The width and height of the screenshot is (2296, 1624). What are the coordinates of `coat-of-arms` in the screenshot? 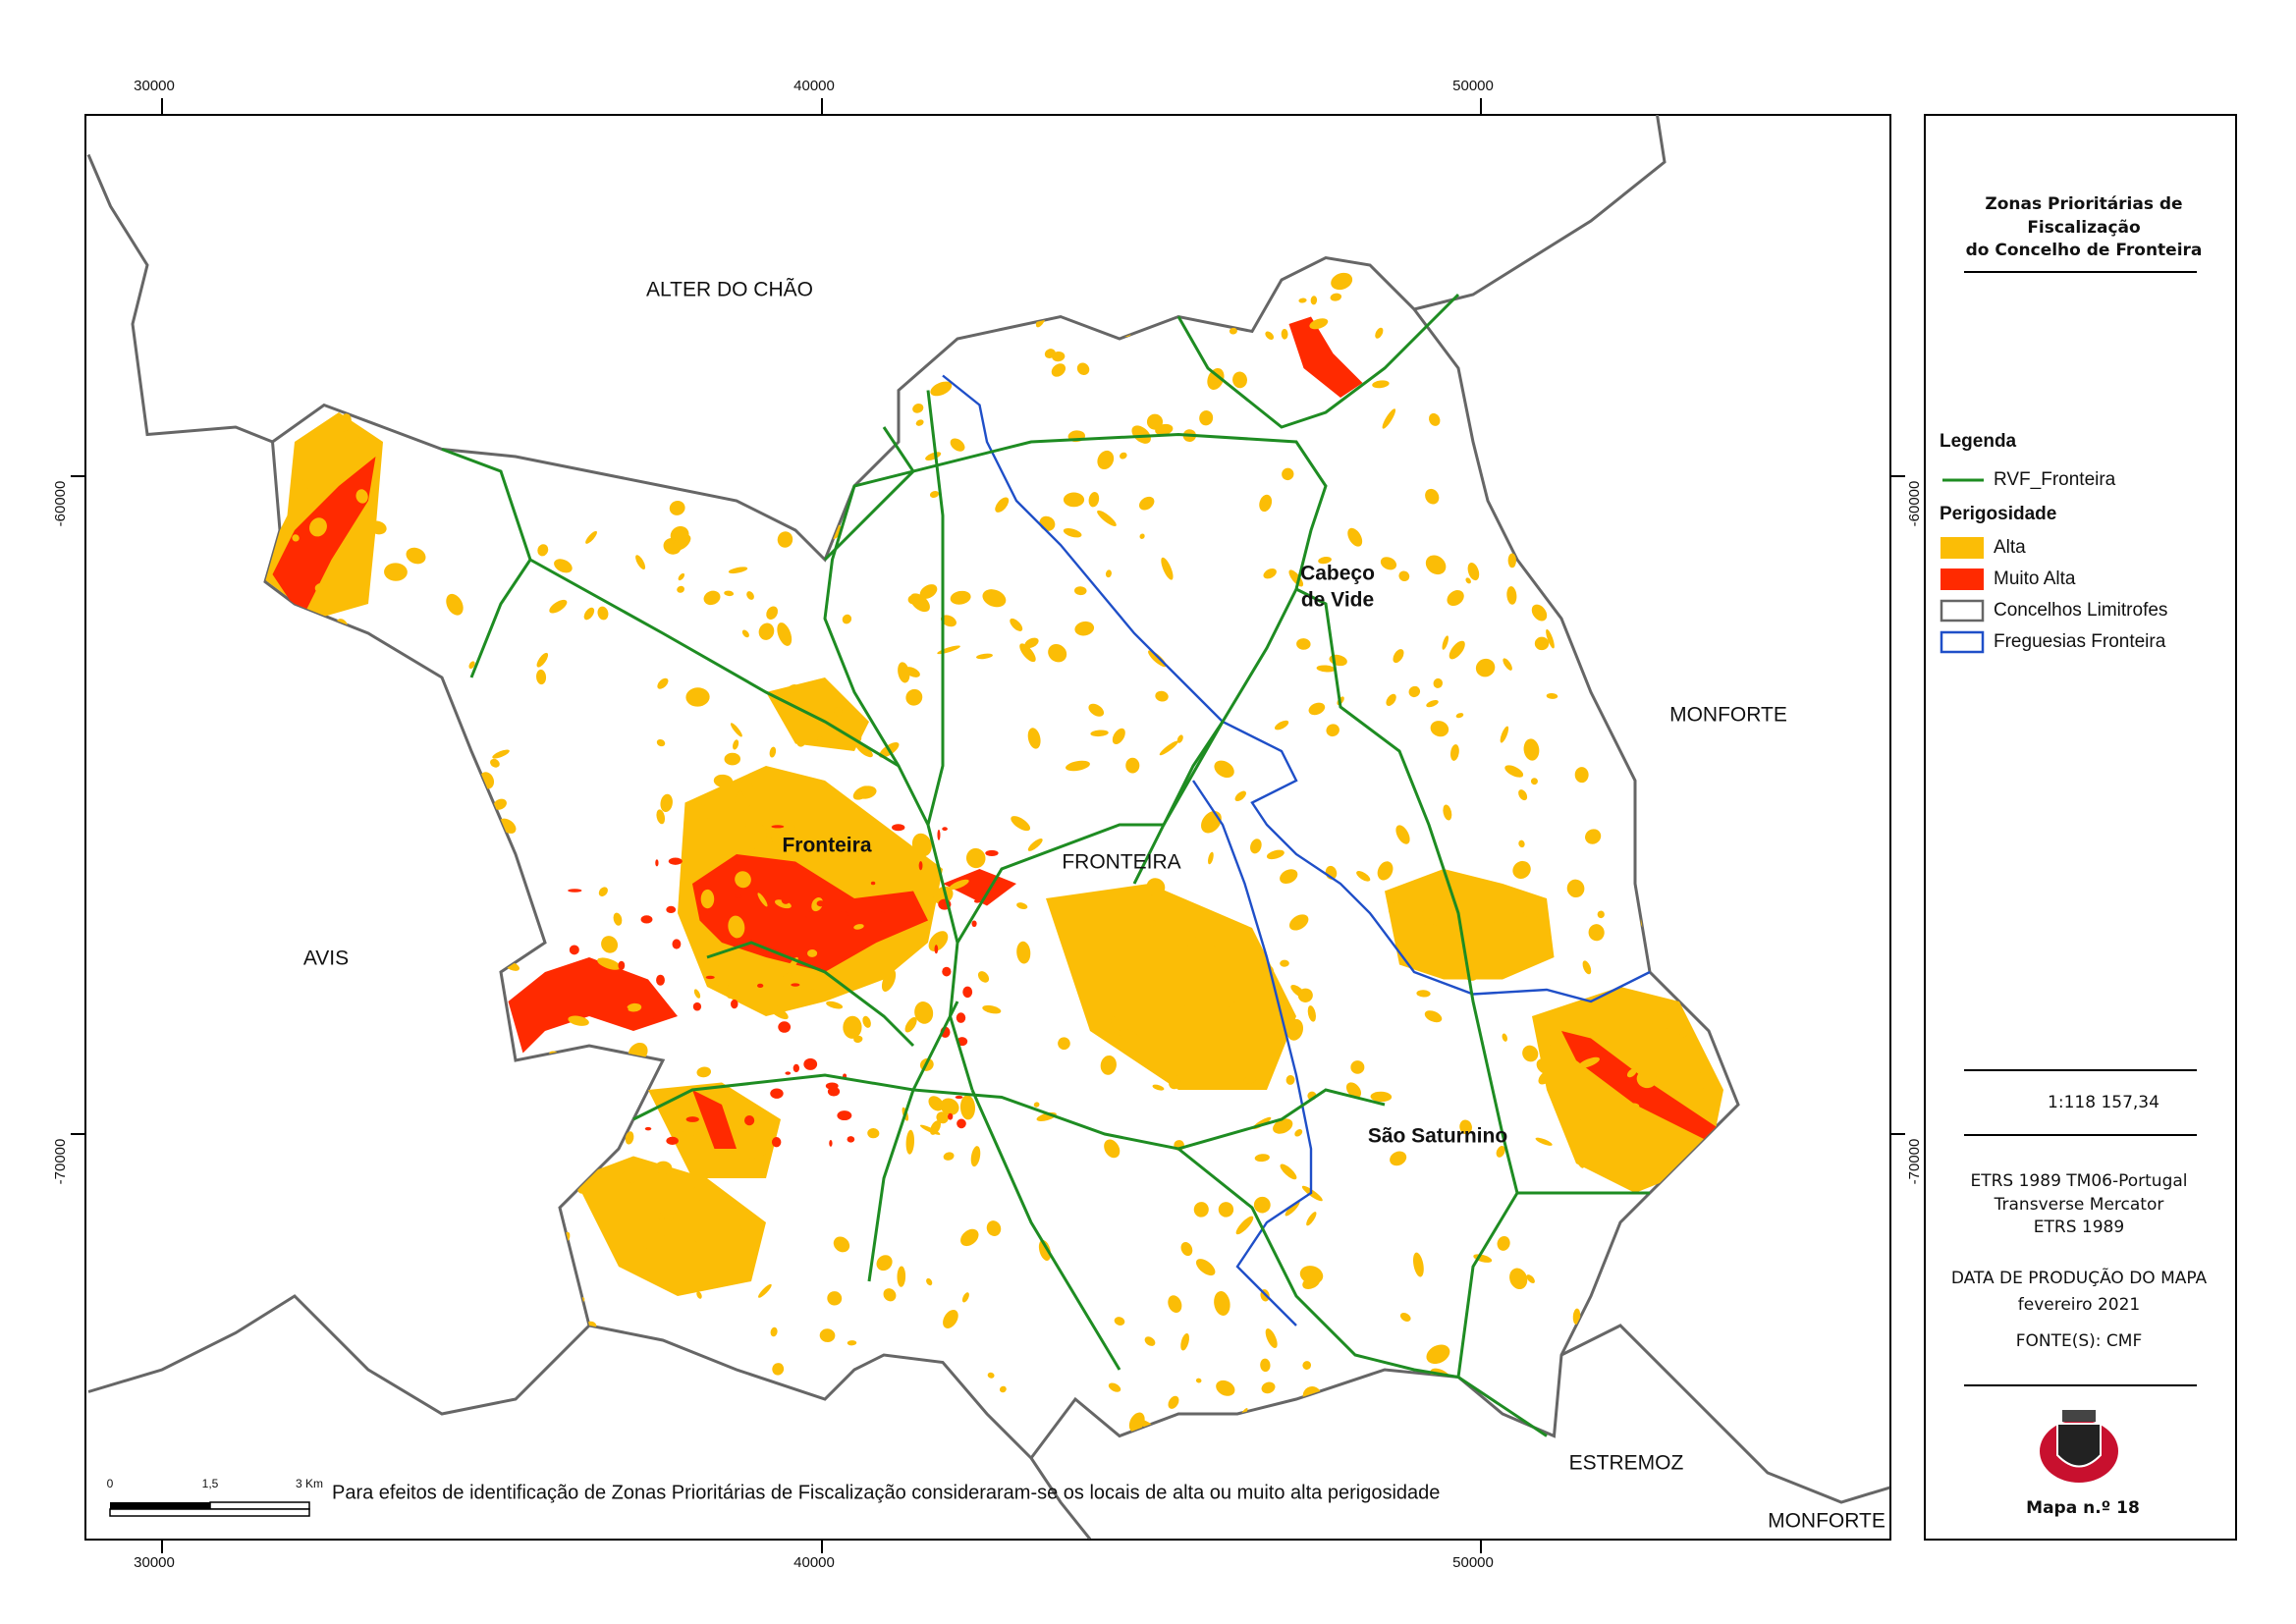 It's located at (2079, 1446).